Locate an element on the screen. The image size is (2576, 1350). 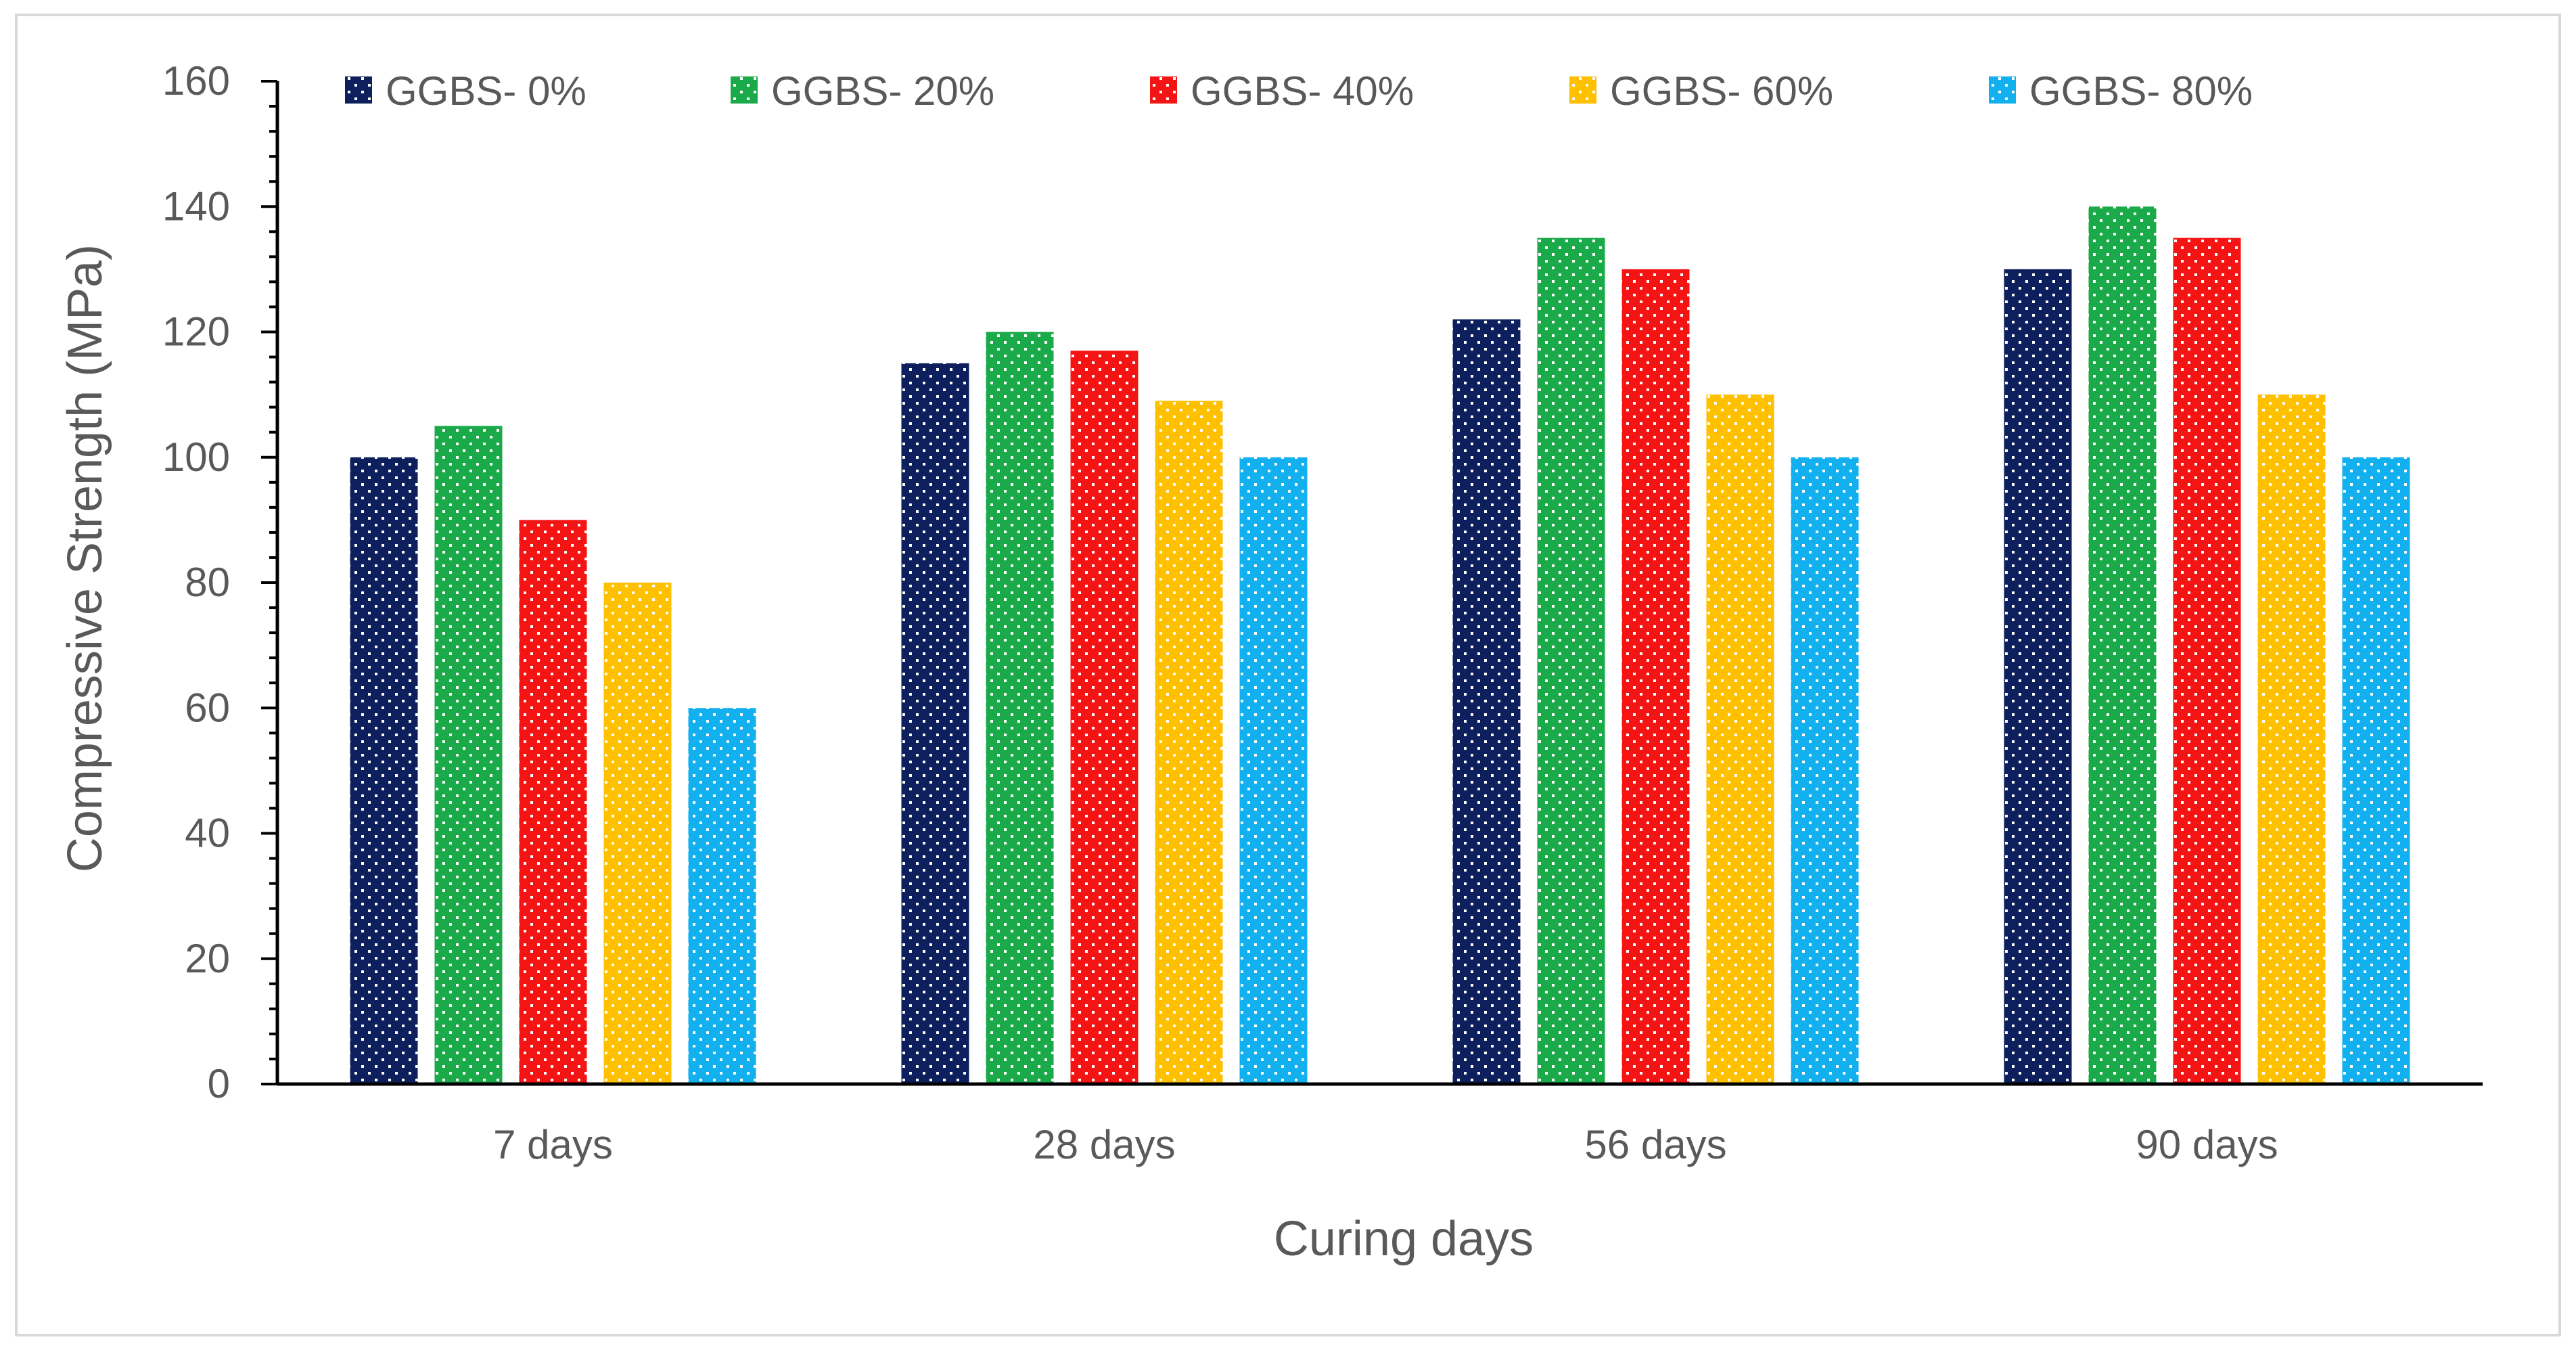
legend-item: GGBS- 20% is located at coordinates (862, 91).